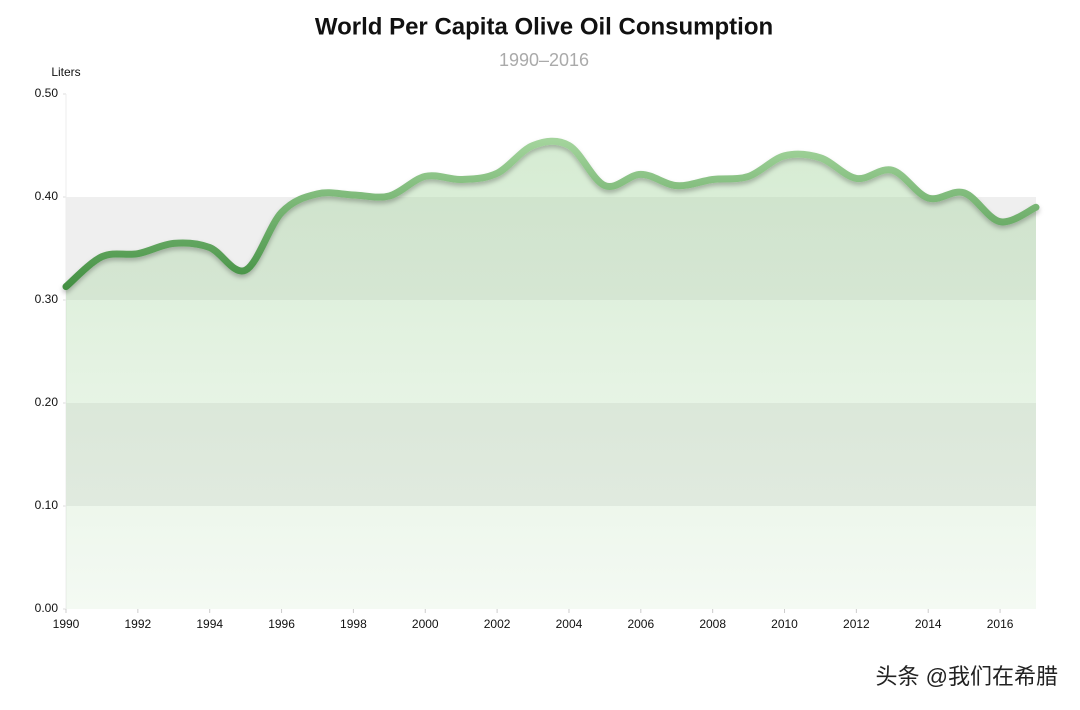 Image resolution: width=1080 pixels, height=710 pixels. I want to click on x-tick-label: 1990, so click(66, 624).